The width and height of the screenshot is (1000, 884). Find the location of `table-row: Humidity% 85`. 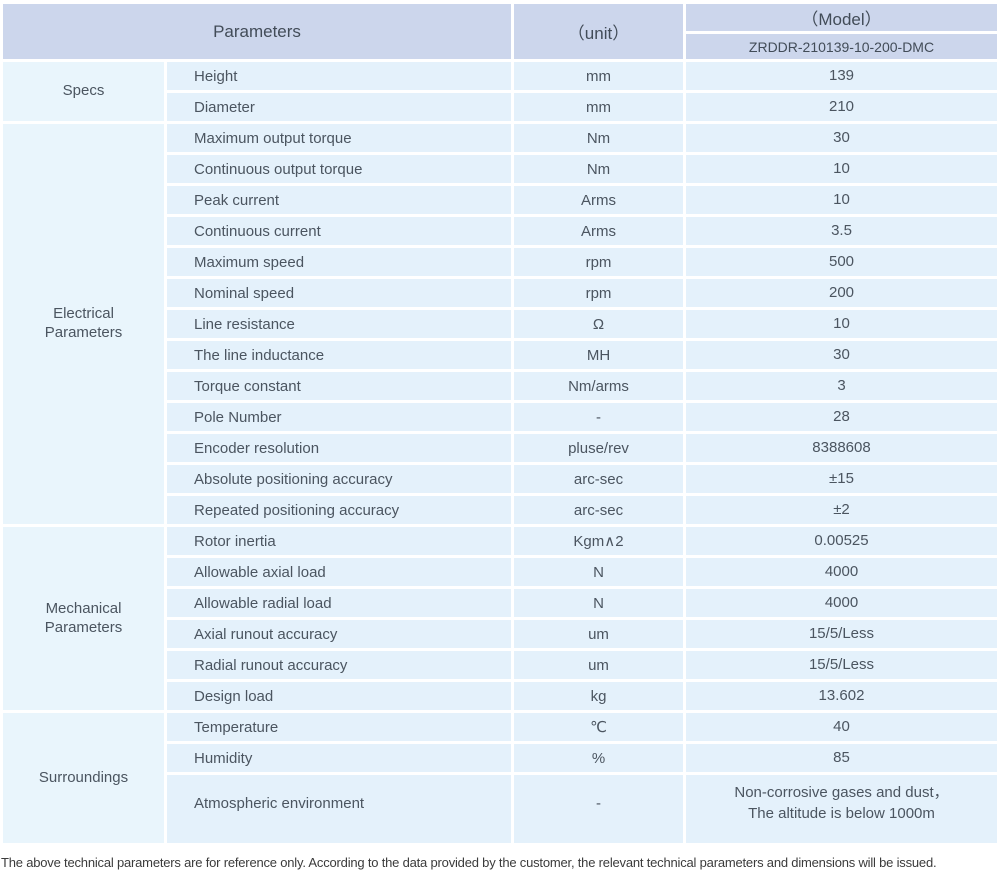

table-row: Humidity% 85 is located at coordinates (500, 758).